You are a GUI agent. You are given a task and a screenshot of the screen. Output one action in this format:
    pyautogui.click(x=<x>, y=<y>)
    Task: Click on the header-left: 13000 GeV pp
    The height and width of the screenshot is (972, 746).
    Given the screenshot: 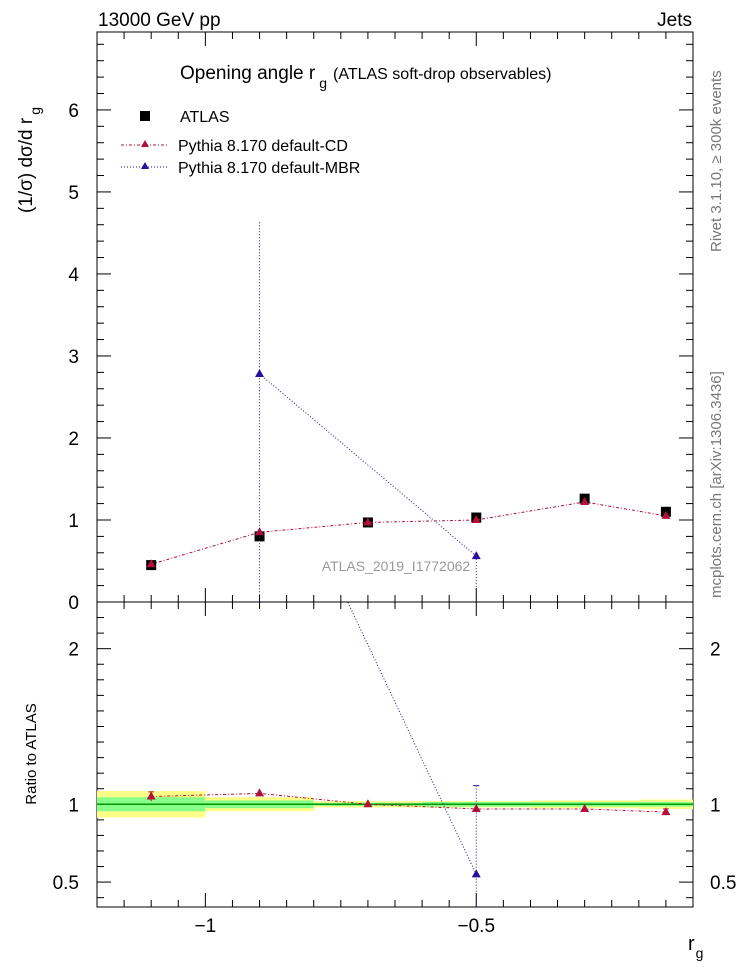 What is the action you would take?
    pyautogui.click(x=159, y=20)
    